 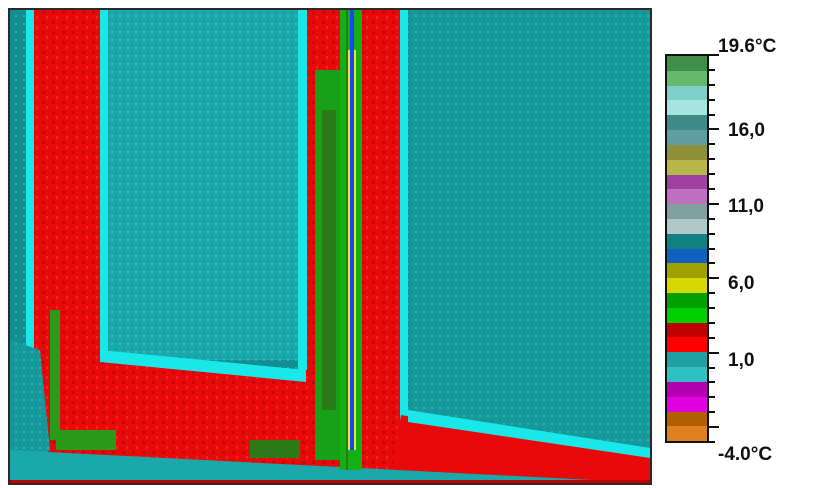 What do you see at coordinates (746, 130) in the screenshot?
I see `scale-label-16: 16,0` at bounding box center [746, 130].